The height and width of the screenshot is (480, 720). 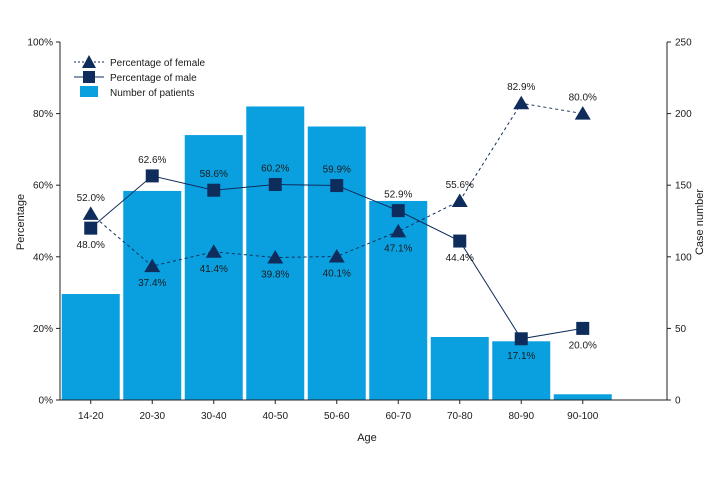 What do you see at coordinates (275, 168) in the screenshot?
I see `male-label-40-50: 60.2%` at bounding box center [275, 168].